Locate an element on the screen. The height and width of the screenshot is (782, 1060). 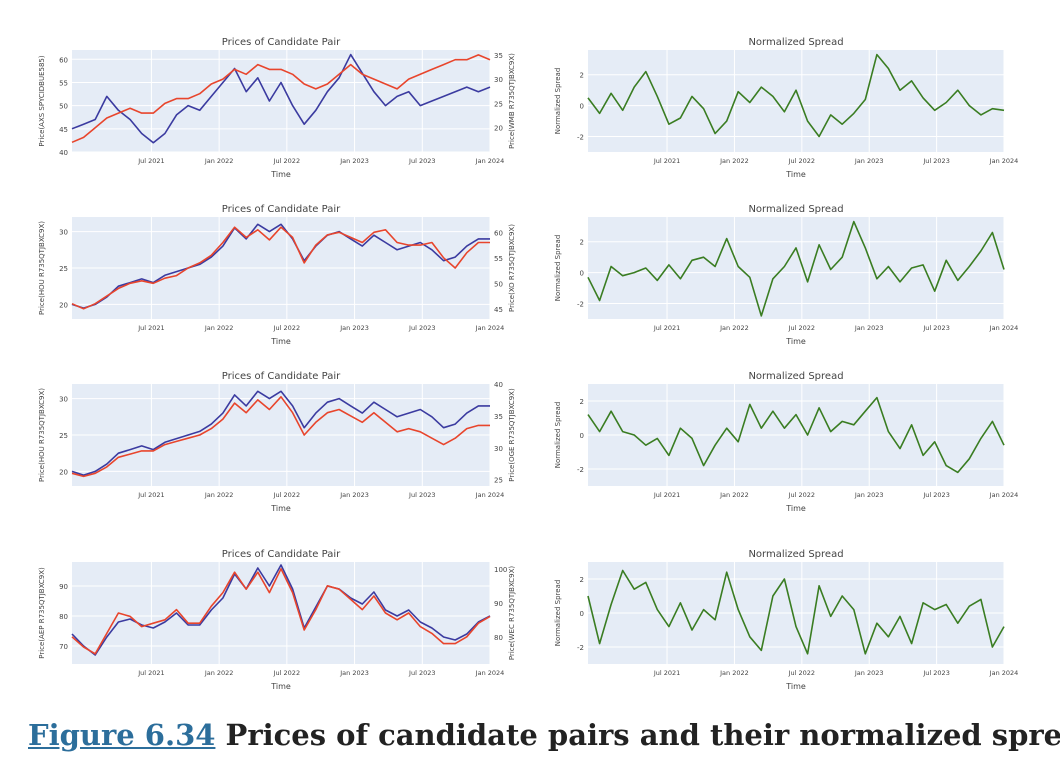
y2-tick-label: 40 is located at coordinates (498, 385).